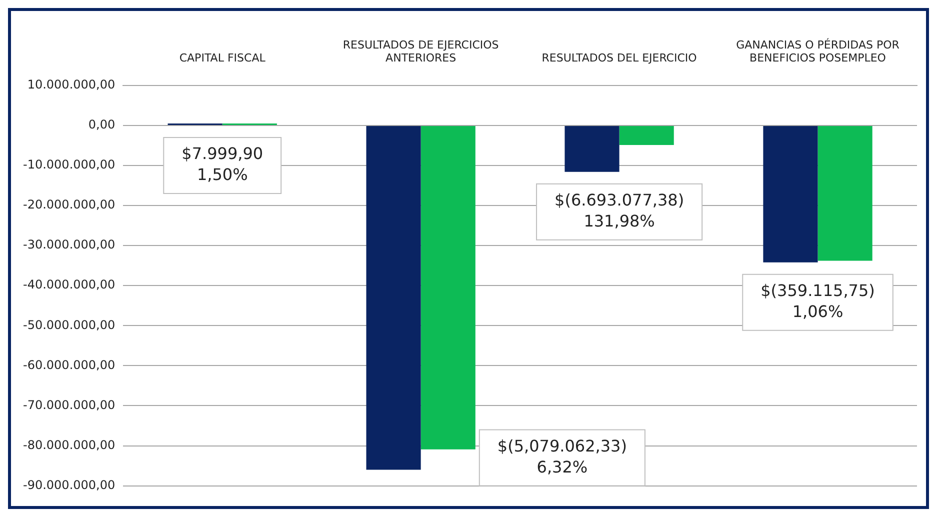 The image size is (939, 519). I want to click on x-tick-label: RESULTADOS DE EJERCICIOS ANTERIORES, so click(420, 51).